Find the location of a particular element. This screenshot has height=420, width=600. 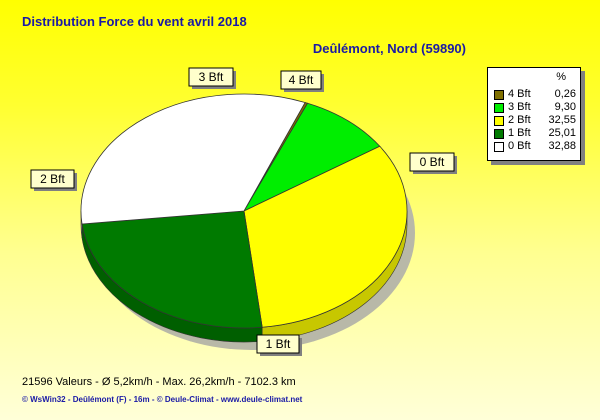

slice-label-1: 3 Bft is located at coordinates (212, 78).